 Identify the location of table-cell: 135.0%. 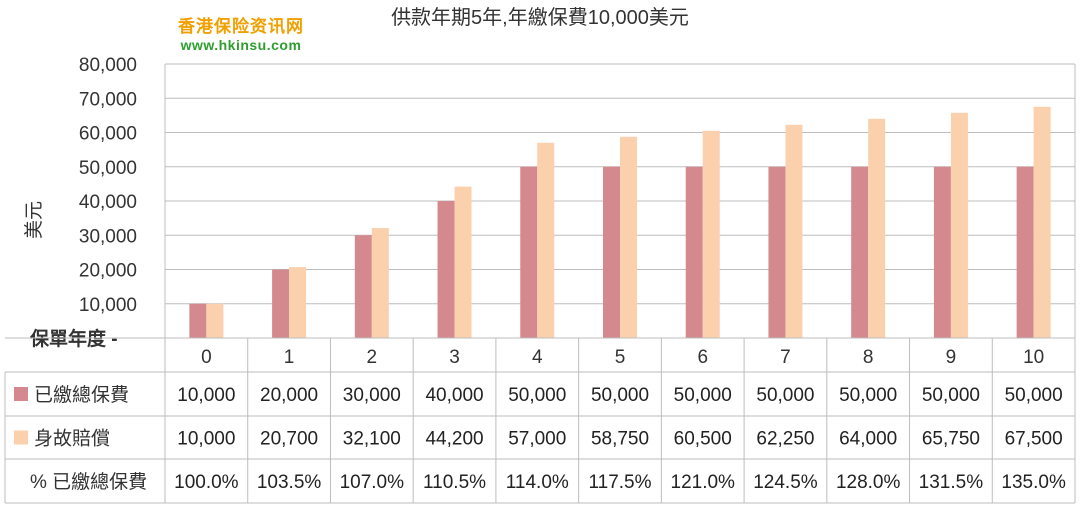
(1033, 482).